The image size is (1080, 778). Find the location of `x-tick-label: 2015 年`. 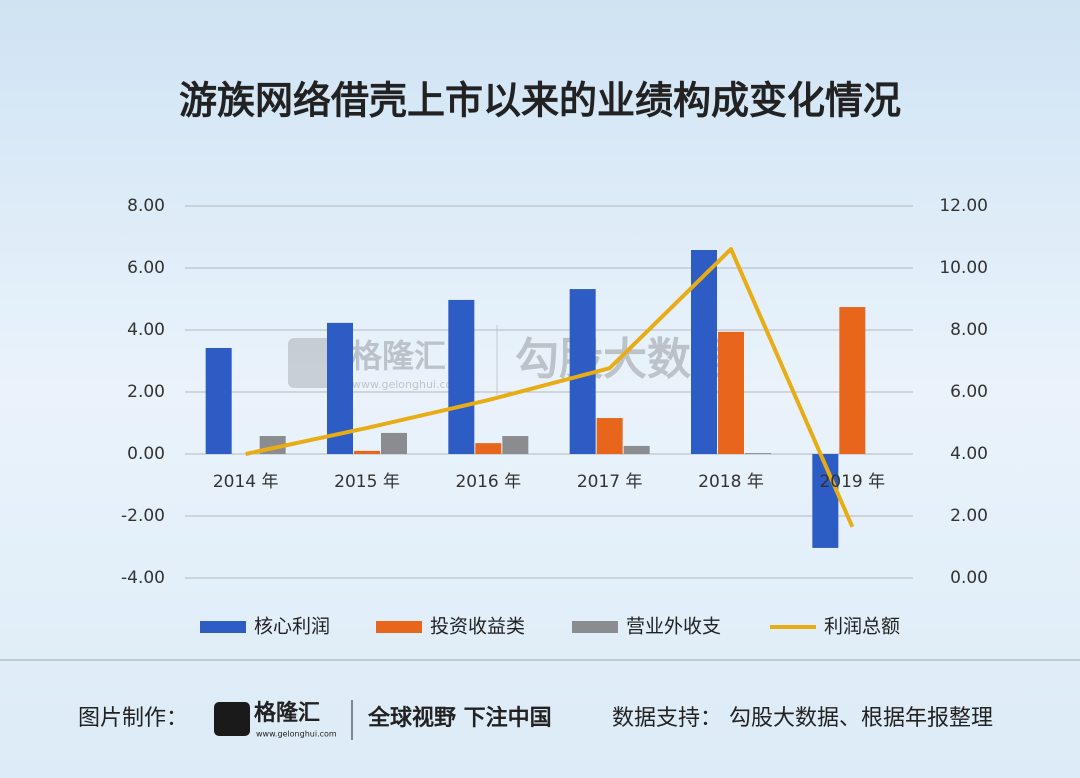

x-tick-label: 2015 年 is located at coordinates (367, 482).